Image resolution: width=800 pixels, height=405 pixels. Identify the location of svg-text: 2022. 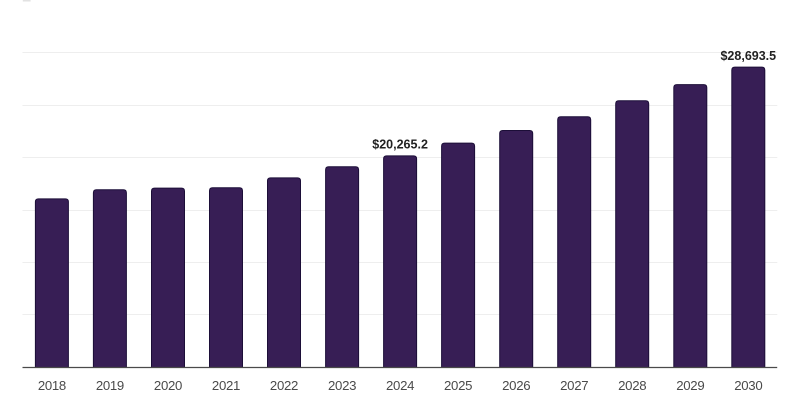
(284, 385).